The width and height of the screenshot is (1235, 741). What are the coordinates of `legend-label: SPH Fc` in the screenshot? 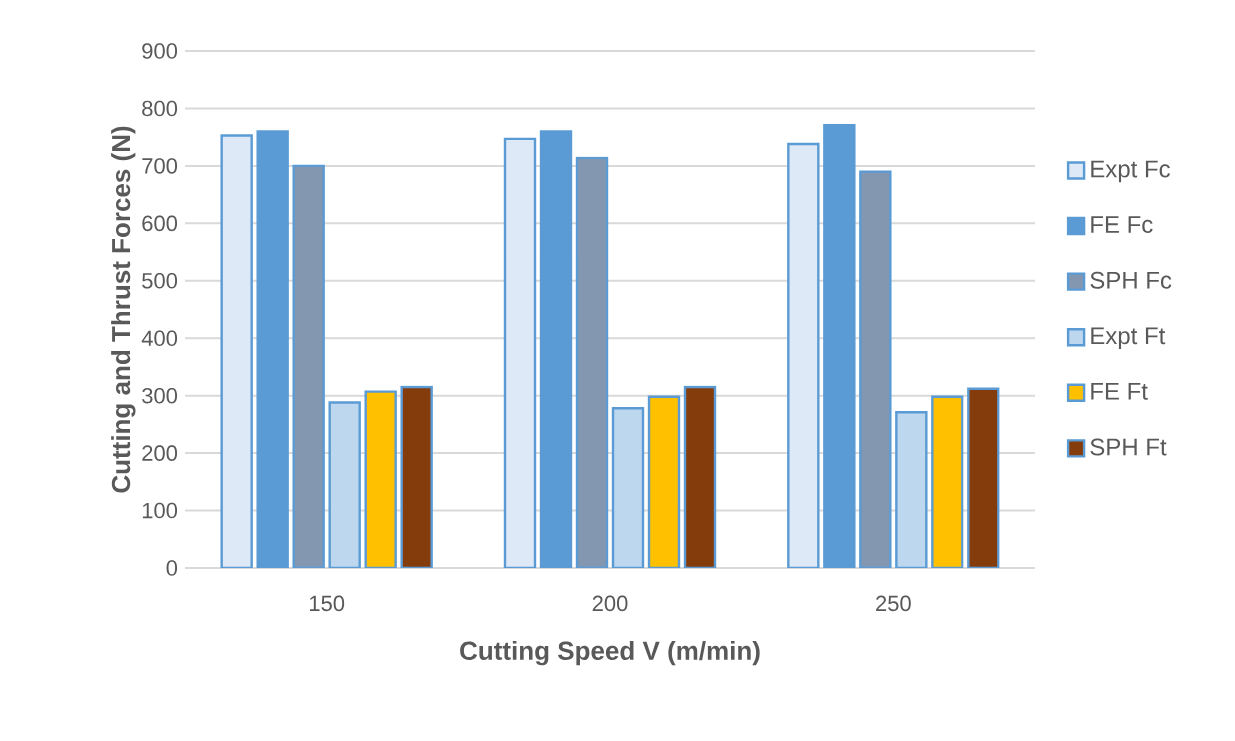 It's located at (1131, 280).